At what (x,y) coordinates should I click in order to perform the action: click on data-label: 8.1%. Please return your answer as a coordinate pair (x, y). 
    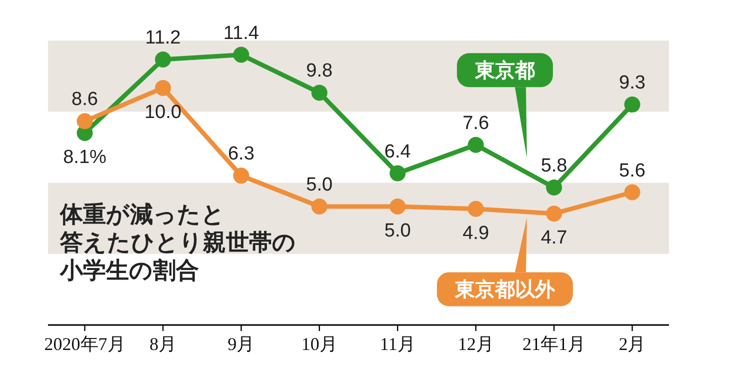
    Looking at the image, I should click on (85, 157).